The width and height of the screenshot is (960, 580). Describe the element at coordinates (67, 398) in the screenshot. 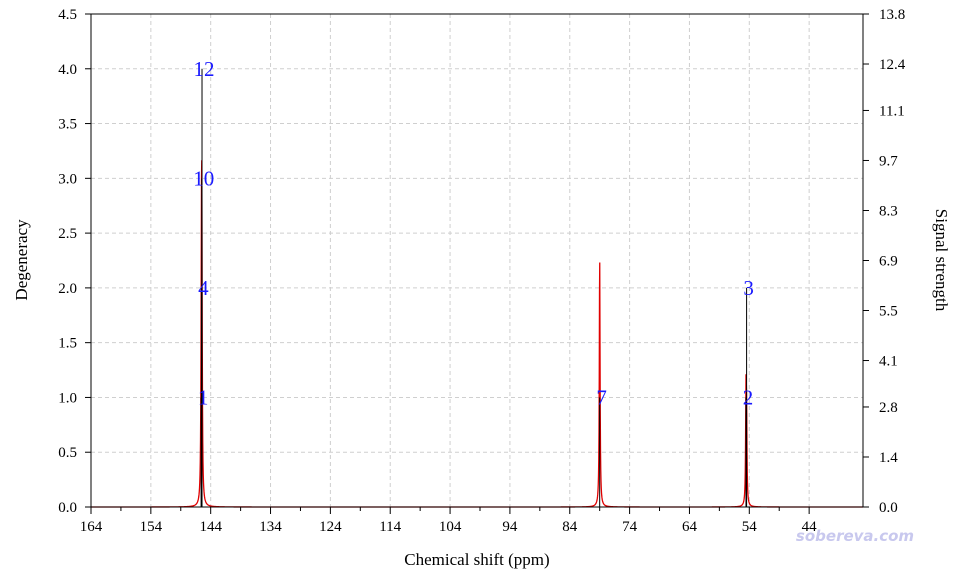

I see `y-tick-label: 1.0` at that location.